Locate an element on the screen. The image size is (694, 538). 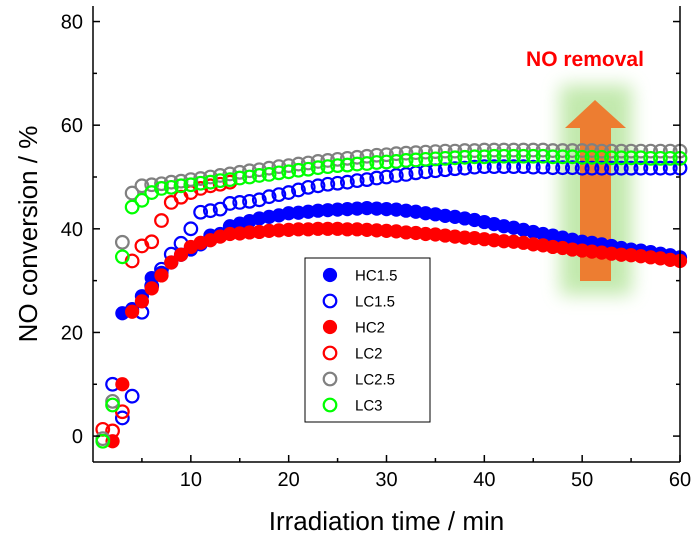
legend-label: LC2 is located at coordinates (369, 353).